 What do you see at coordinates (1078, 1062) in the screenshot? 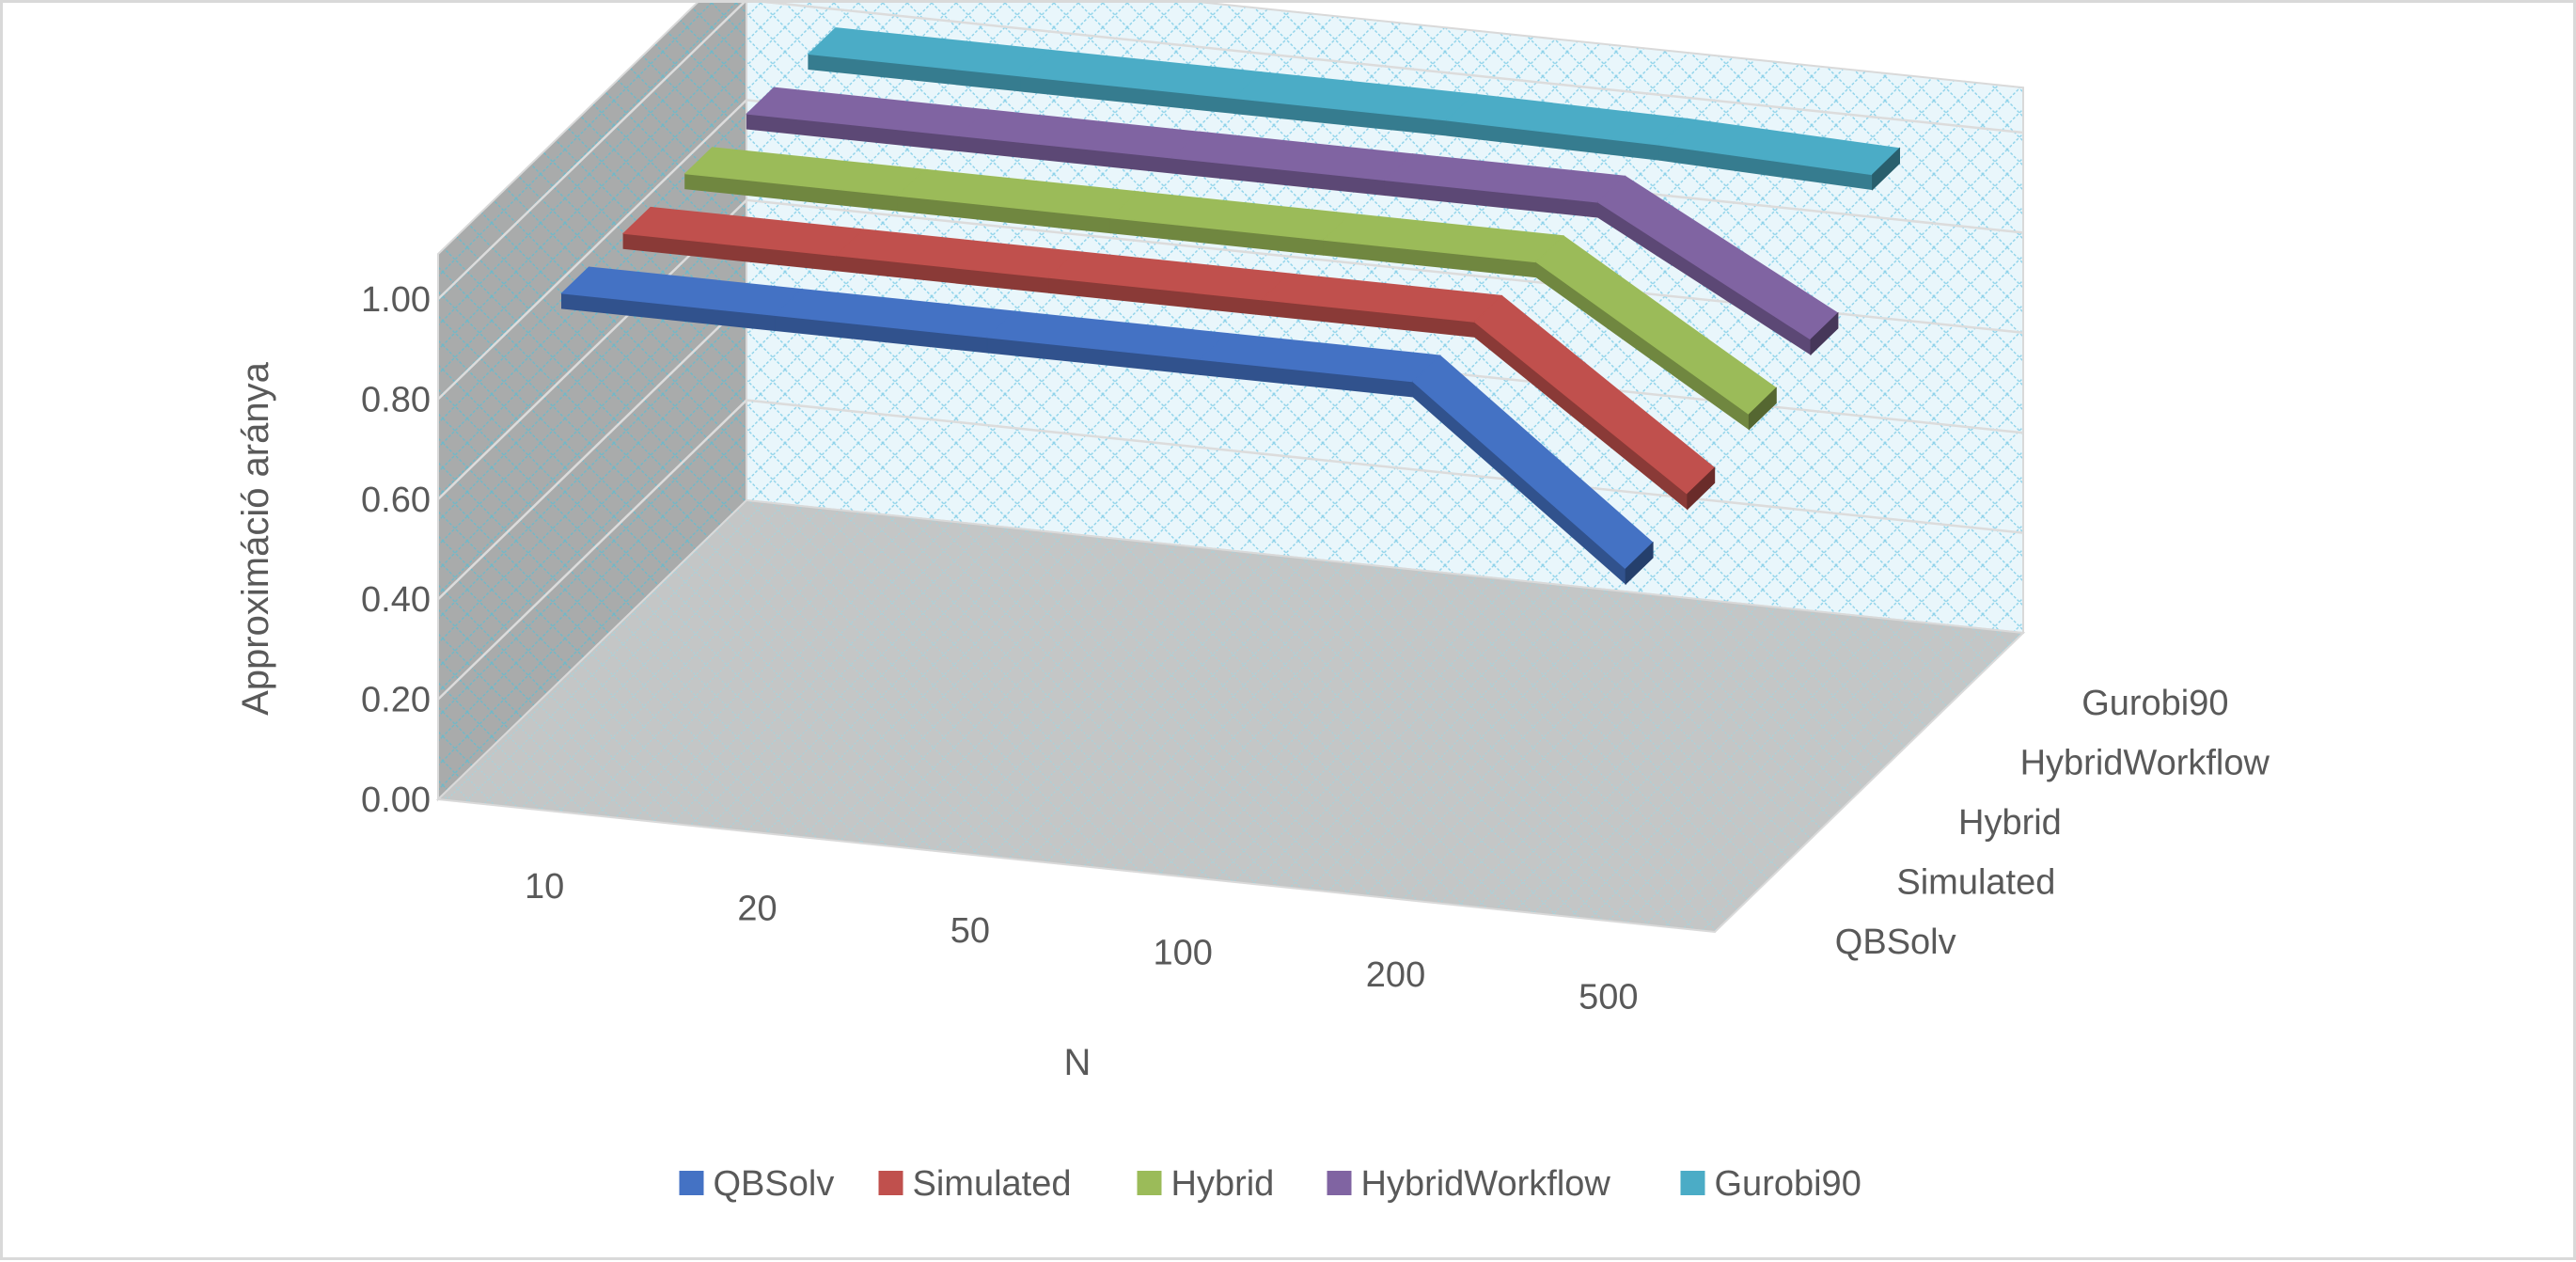
I see `x-axis-title: N` at bounding box center [1078, 1062].